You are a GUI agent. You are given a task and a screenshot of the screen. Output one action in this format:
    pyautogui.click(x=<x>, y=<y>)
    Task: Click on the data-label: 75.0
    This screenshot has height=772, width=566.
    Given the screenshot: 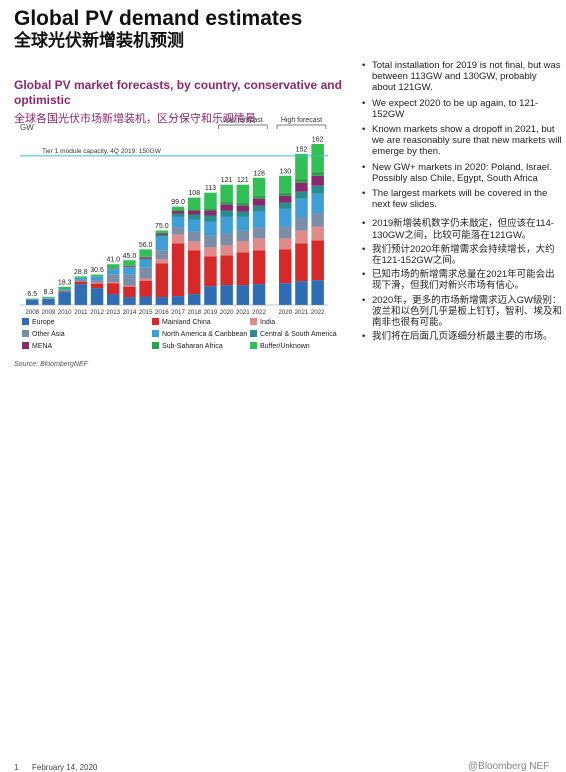 What is the action you would take?
    pyautogui.click(x=162, y=226)
    